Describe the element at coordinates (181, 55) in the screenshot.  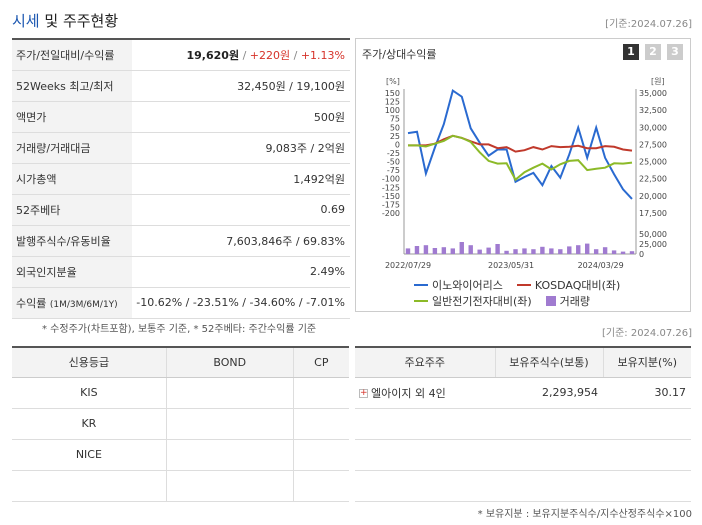
I see `table-row: 주가/전일대비/수익률 19,620원 / +220원 / +1.13%` at that location.